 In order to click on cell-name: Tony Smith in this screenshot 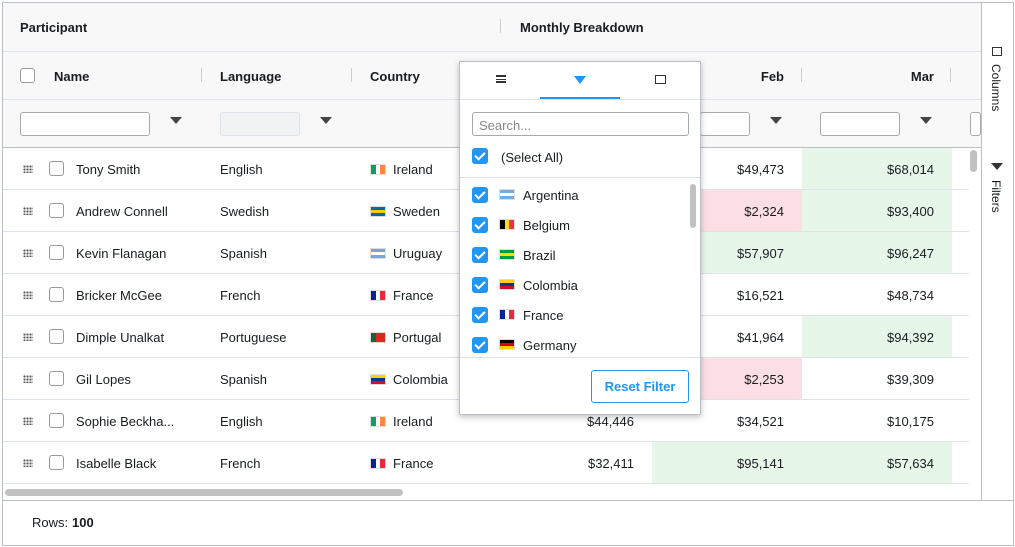, I will do `click(108, 169)`.